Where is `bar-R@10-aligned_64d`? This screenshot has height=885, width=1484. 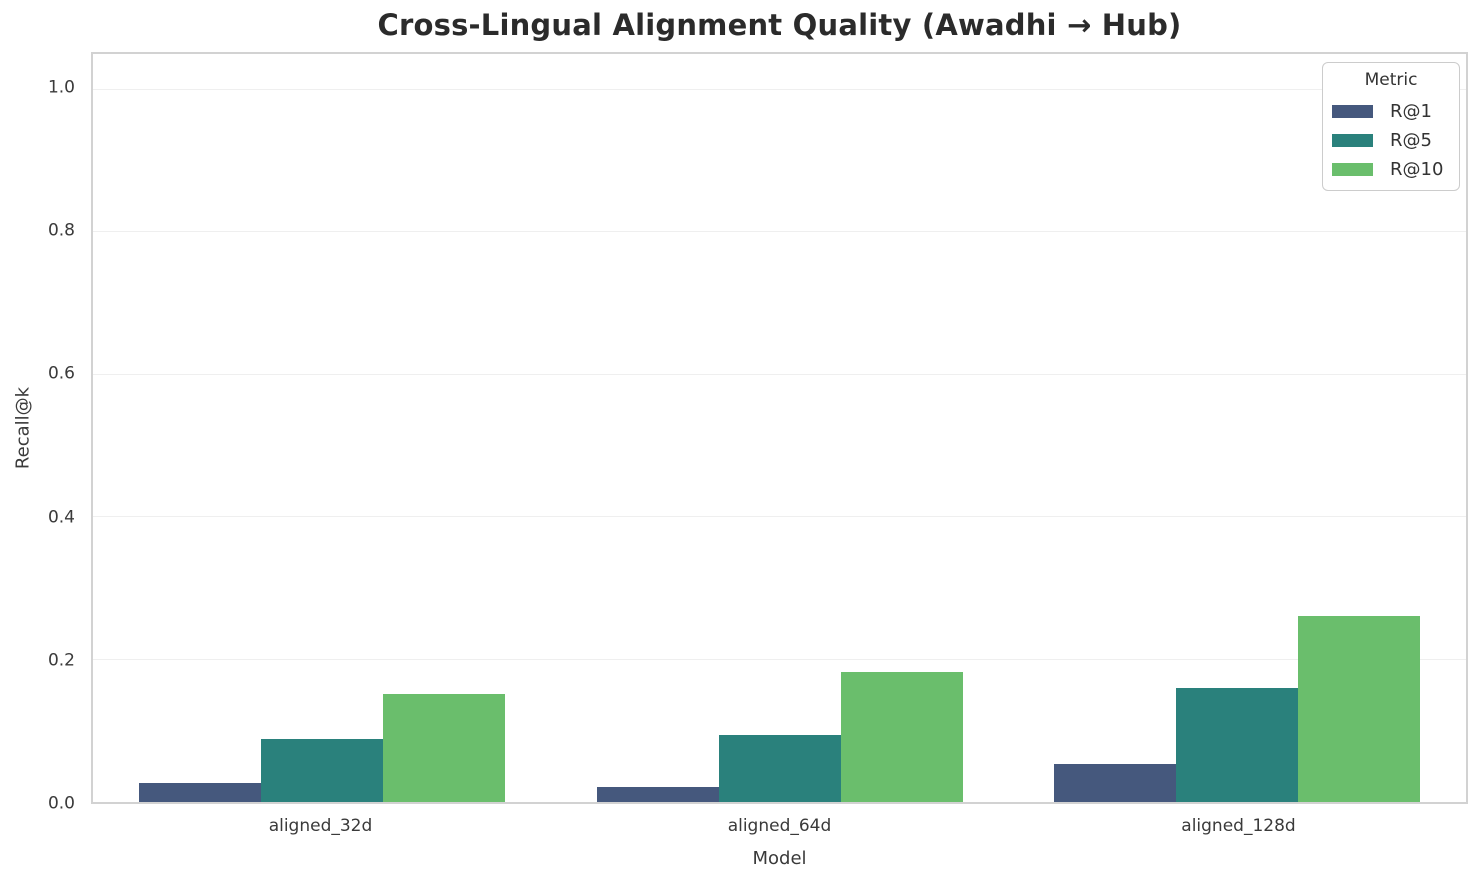
bar-R@10-aligned_64d is located at coordinates (901, 737).